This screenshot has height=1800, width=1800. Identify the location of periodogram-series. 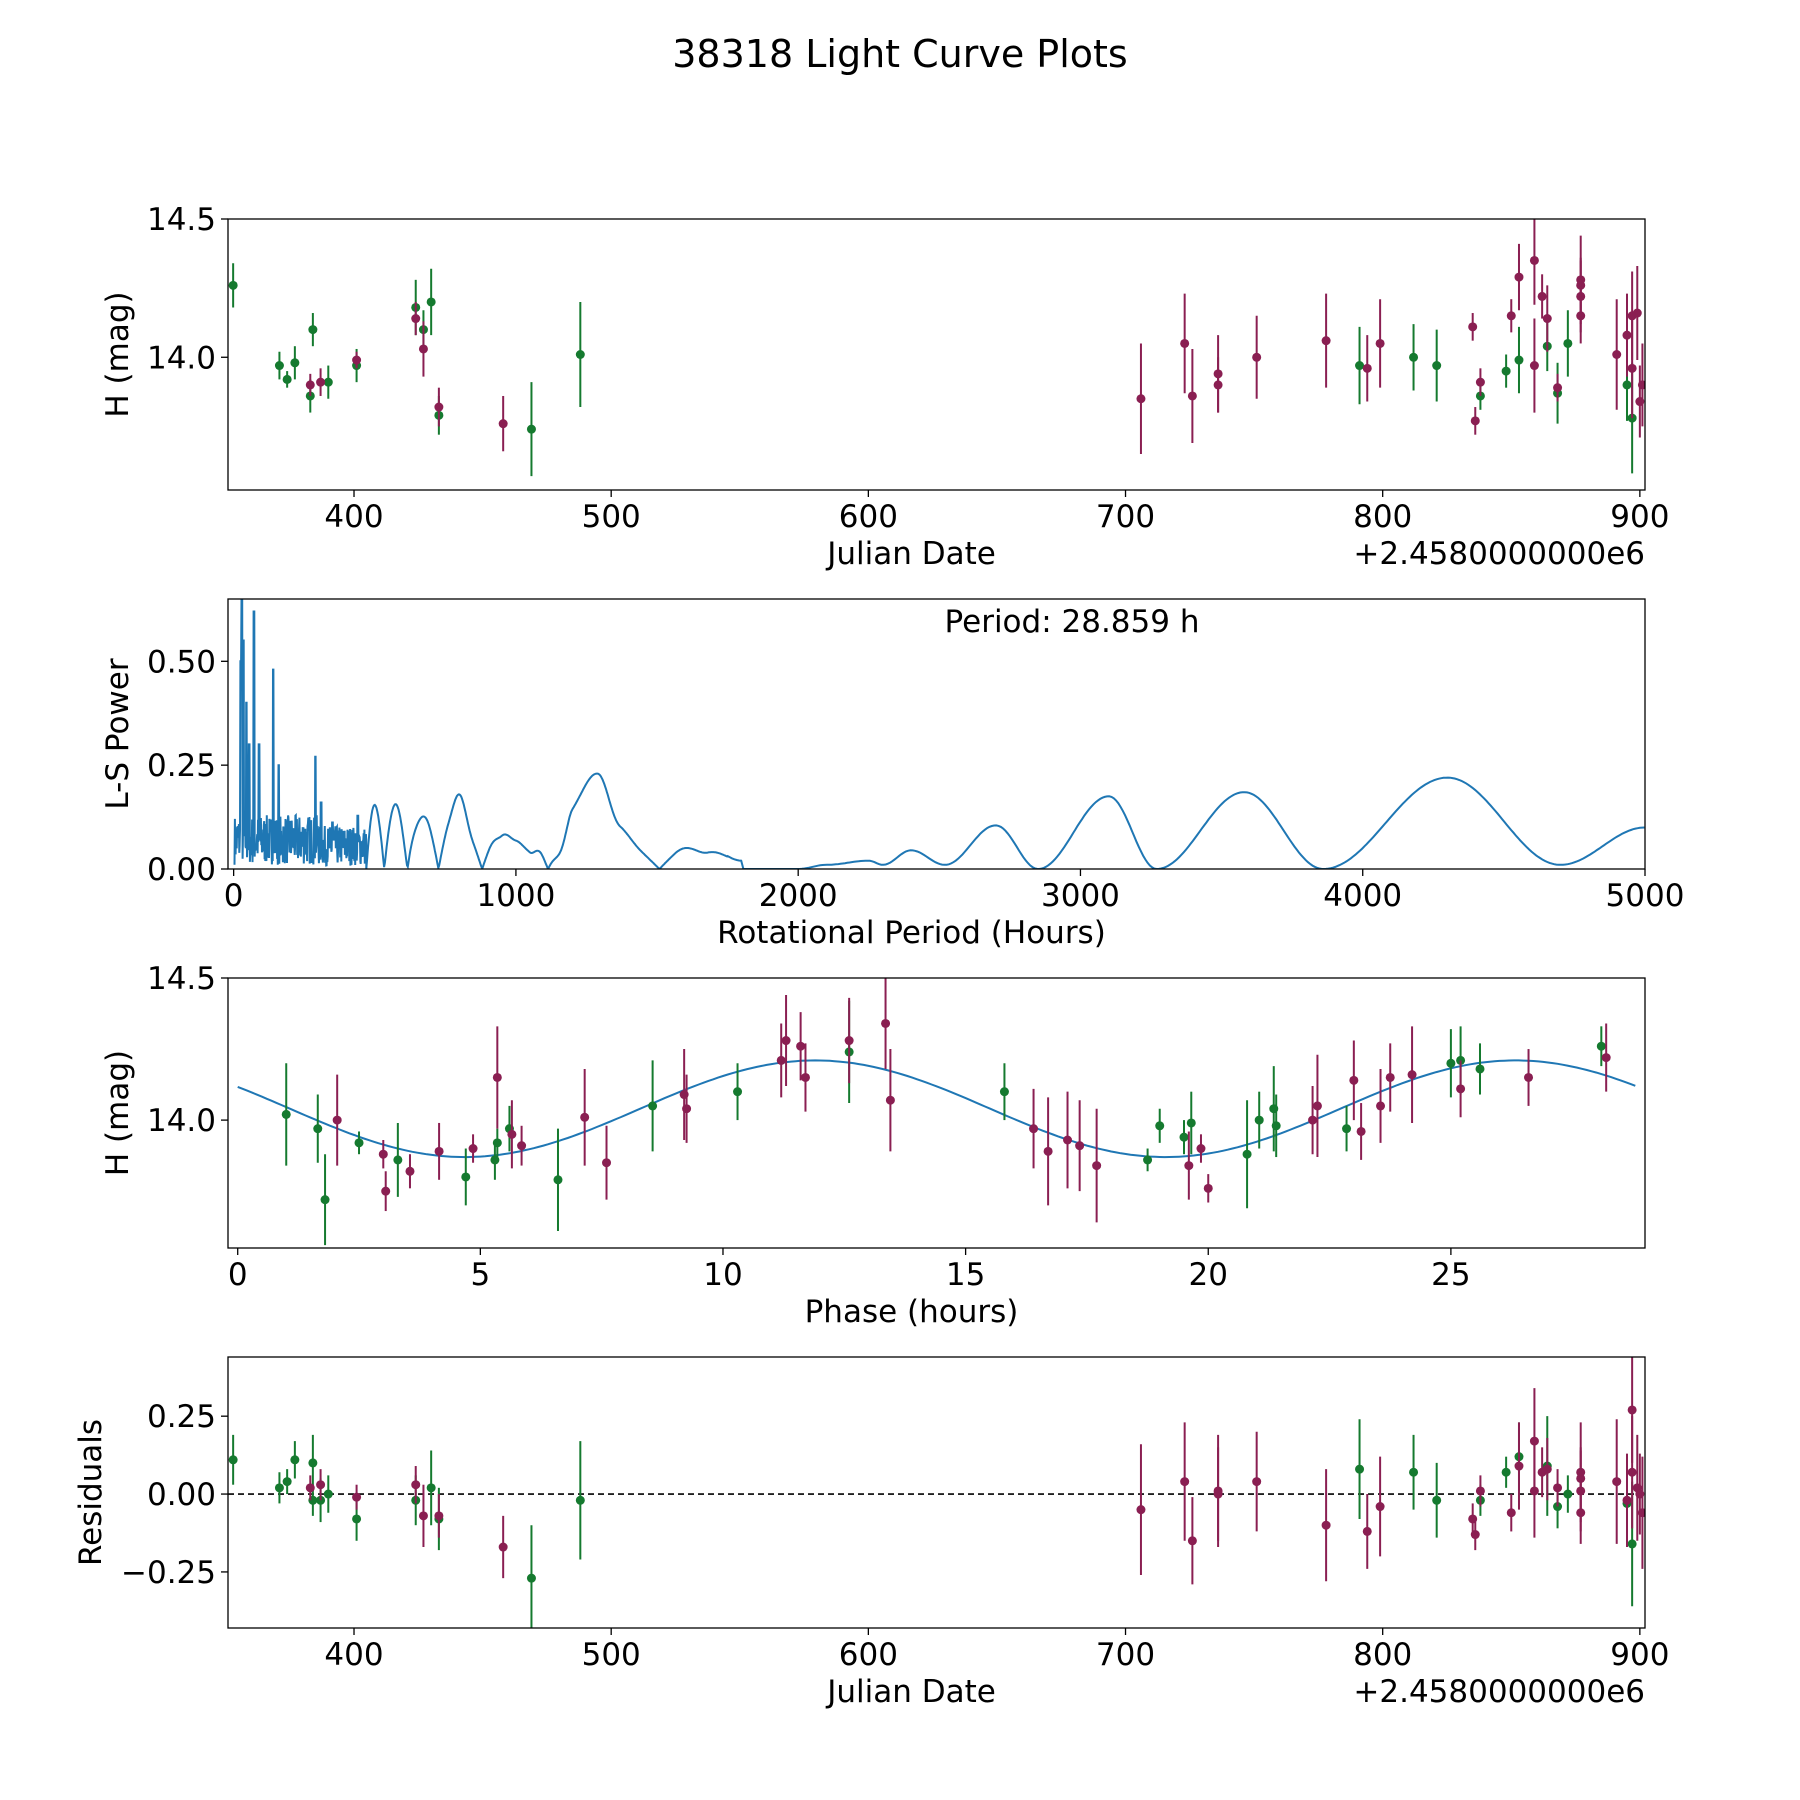
(939, 734).